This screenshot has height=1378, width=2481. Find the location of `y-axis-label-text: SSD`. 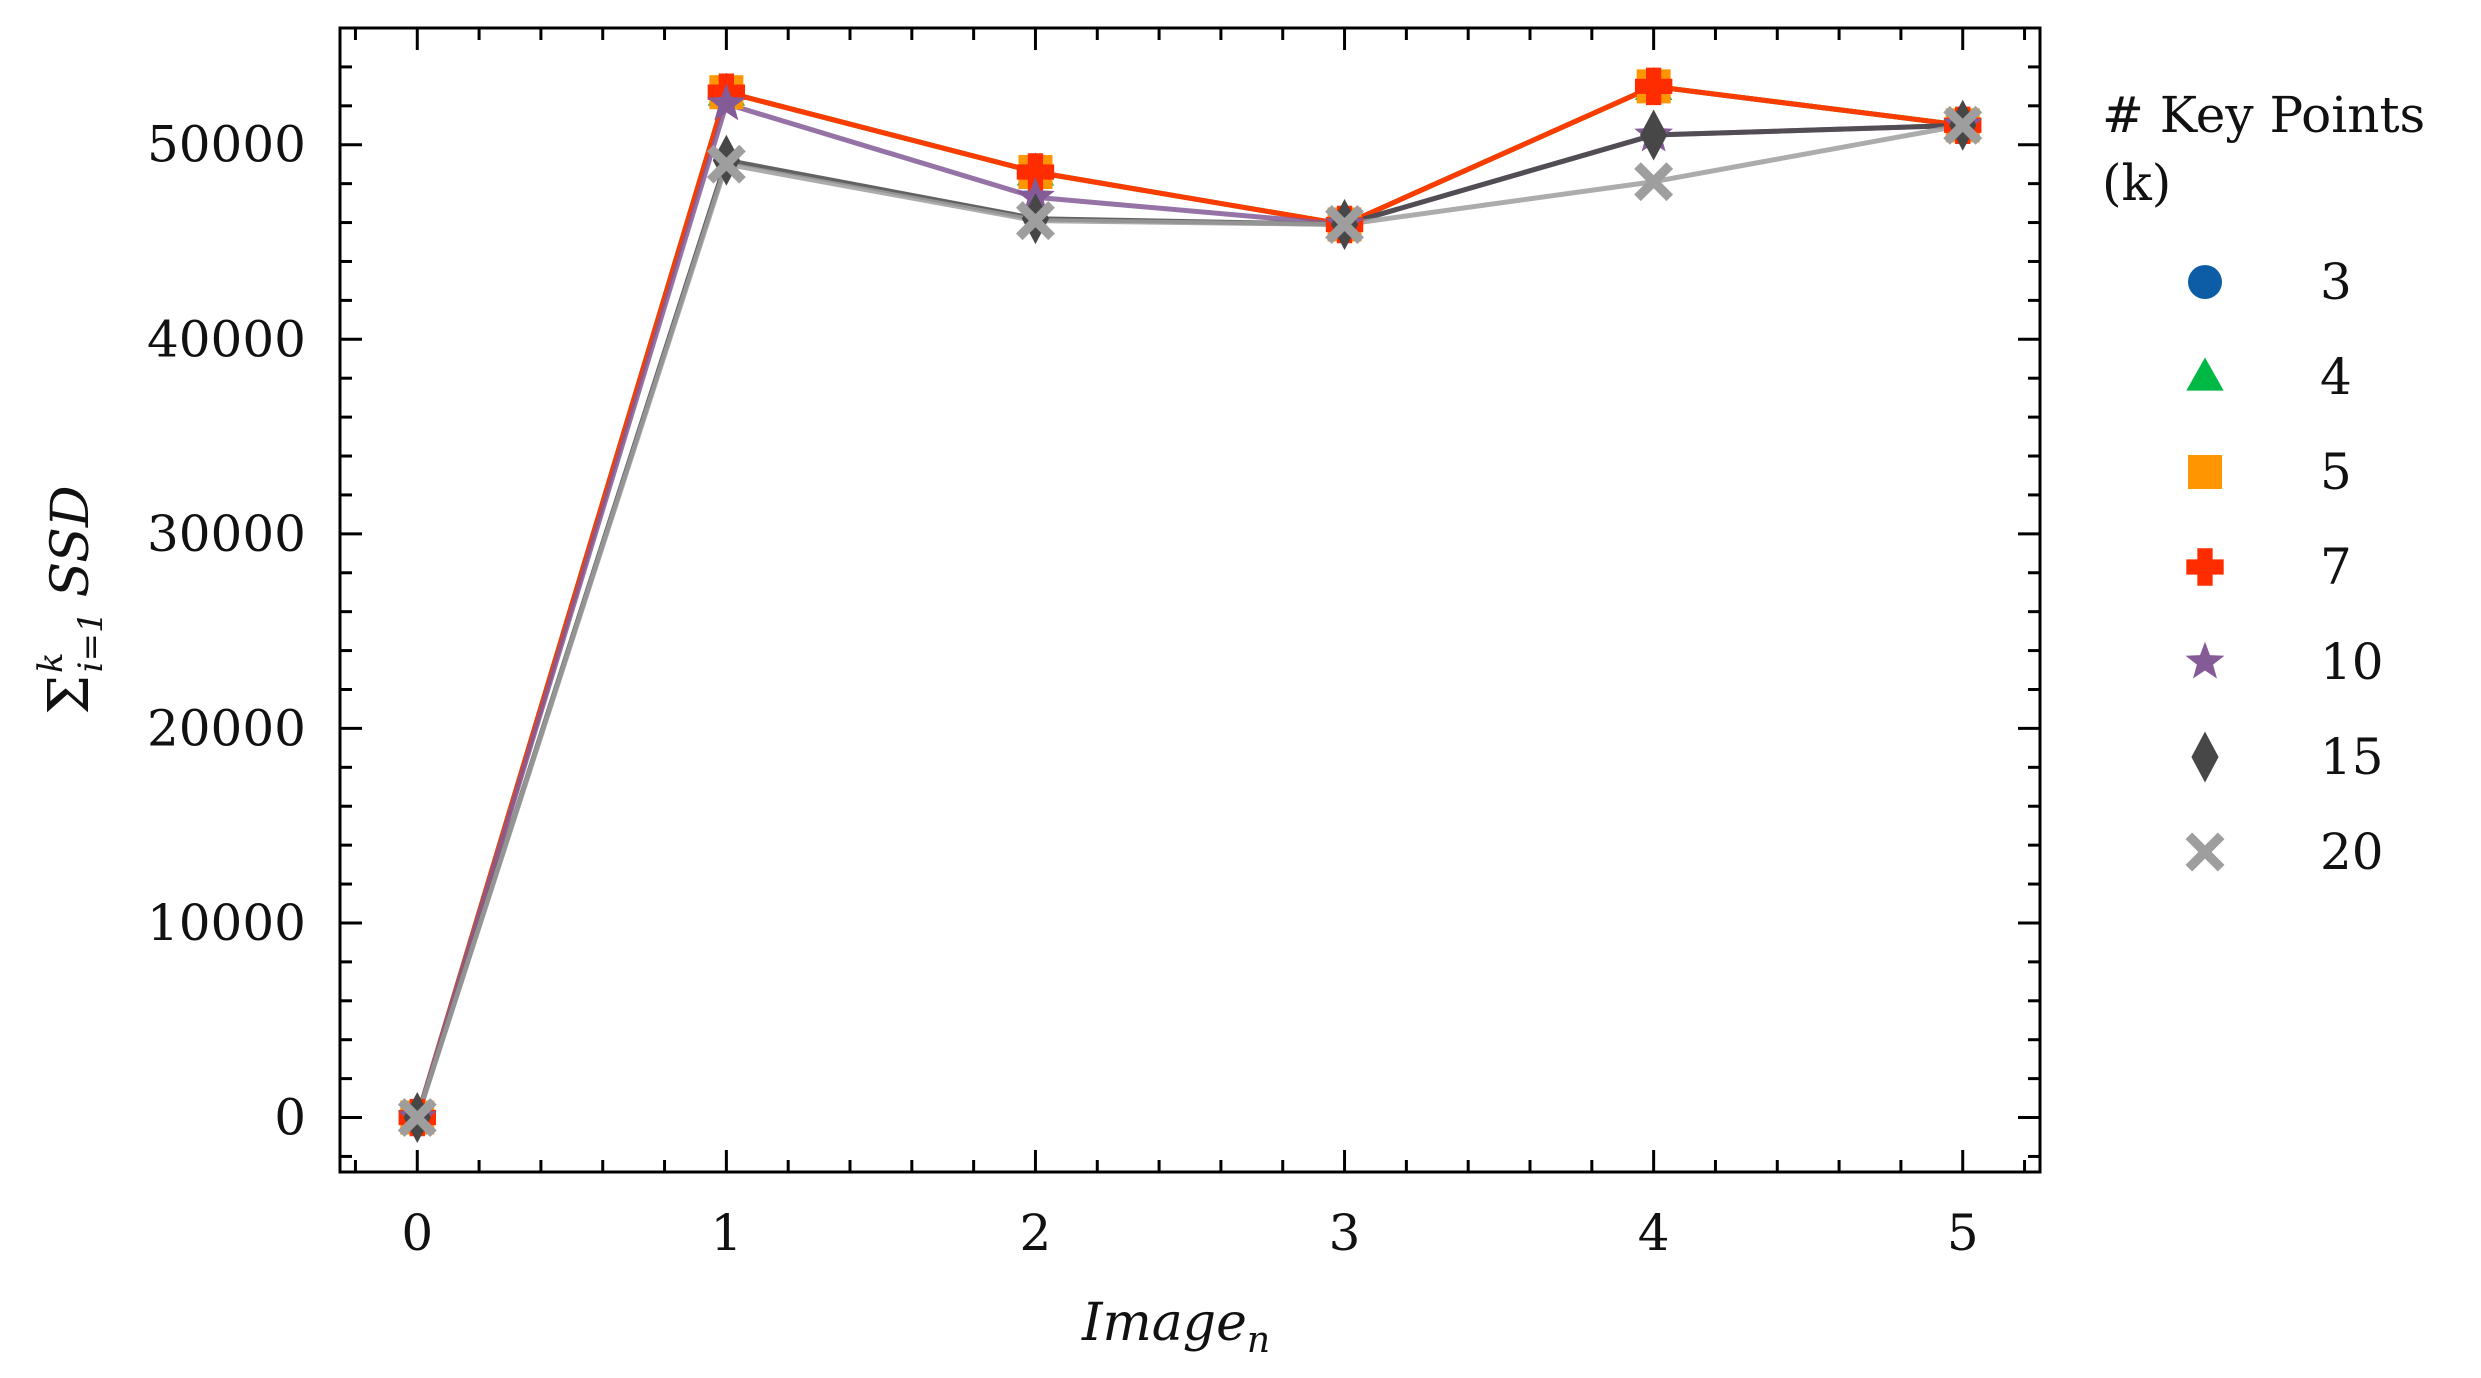

y-axis-label-text: SSD is located at coordinates (71, 541).